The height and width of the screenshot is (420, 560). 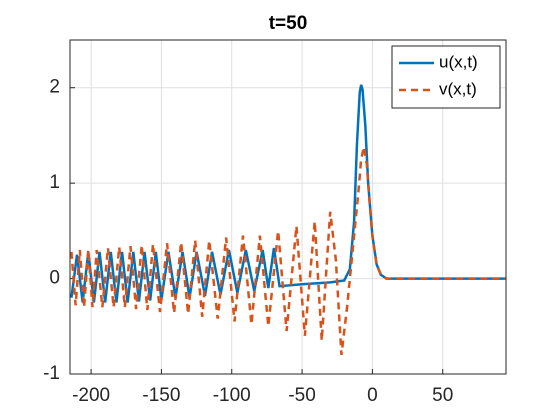 What do you see at coordinates (301, 395) in the screenshot?
I see `x-tick-label: -50` at bounding box center [301, 395].